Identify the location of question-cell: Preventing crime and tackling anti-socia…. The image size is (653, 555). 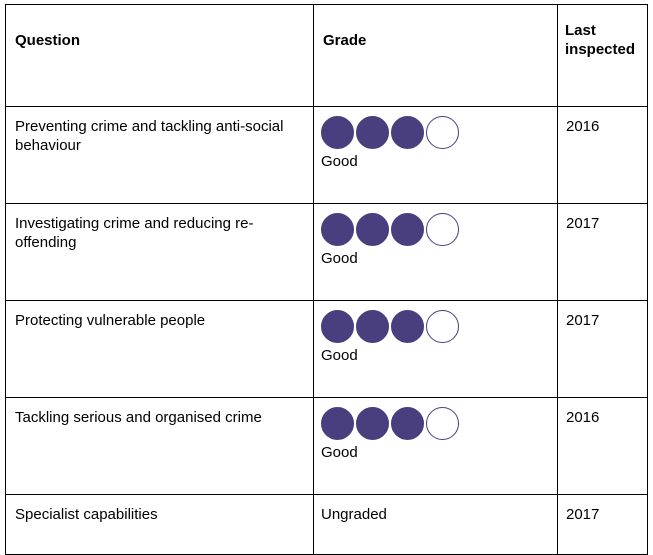
(159, 155).